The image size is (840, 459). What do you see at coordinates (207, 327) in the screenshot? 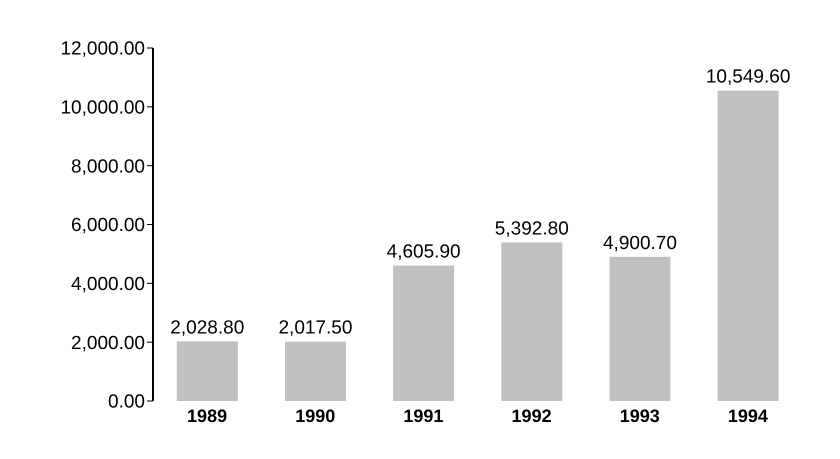
I see `data-label: 2,028.80` at bounding box center [207, 327].